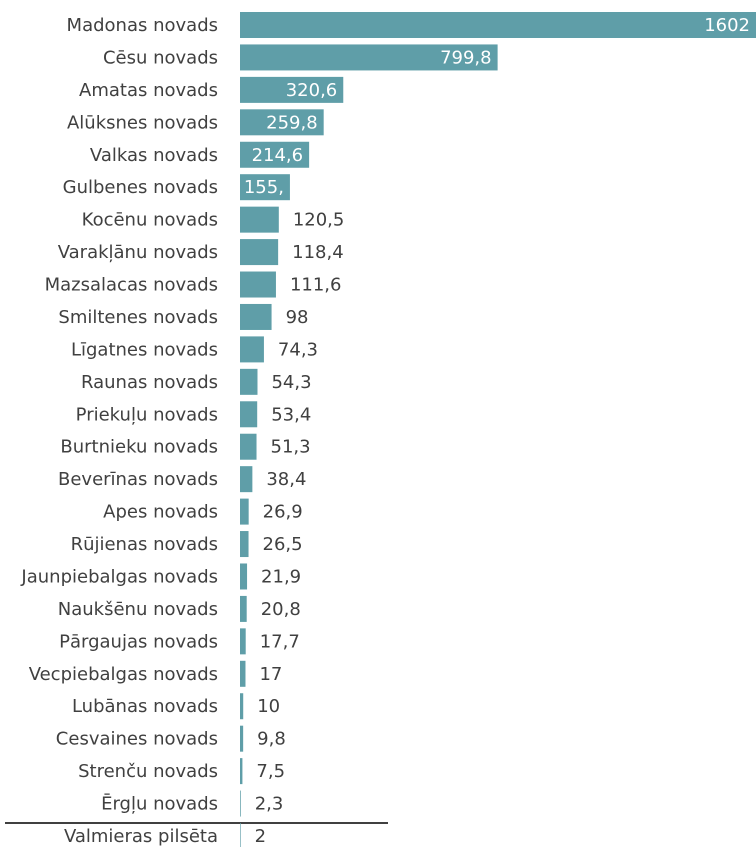  What do you see at coordinates (318, 252) in the screenshot?
I see `value-label: 118,4` at bounding box center [318, 252].